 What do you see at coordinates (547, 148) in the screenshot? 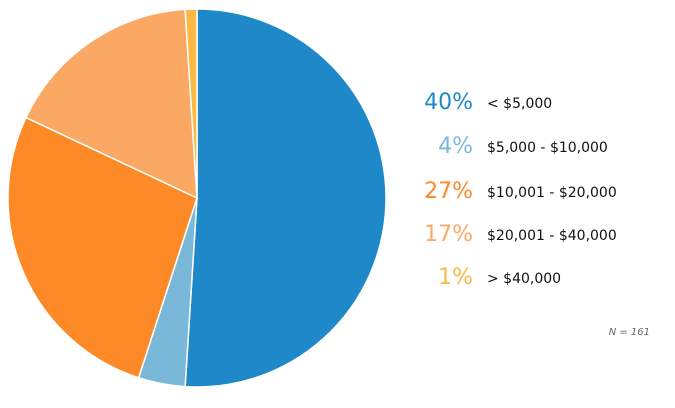
I see `legend-label: $5,000 - $10,000` at bounding box center [547, 148].